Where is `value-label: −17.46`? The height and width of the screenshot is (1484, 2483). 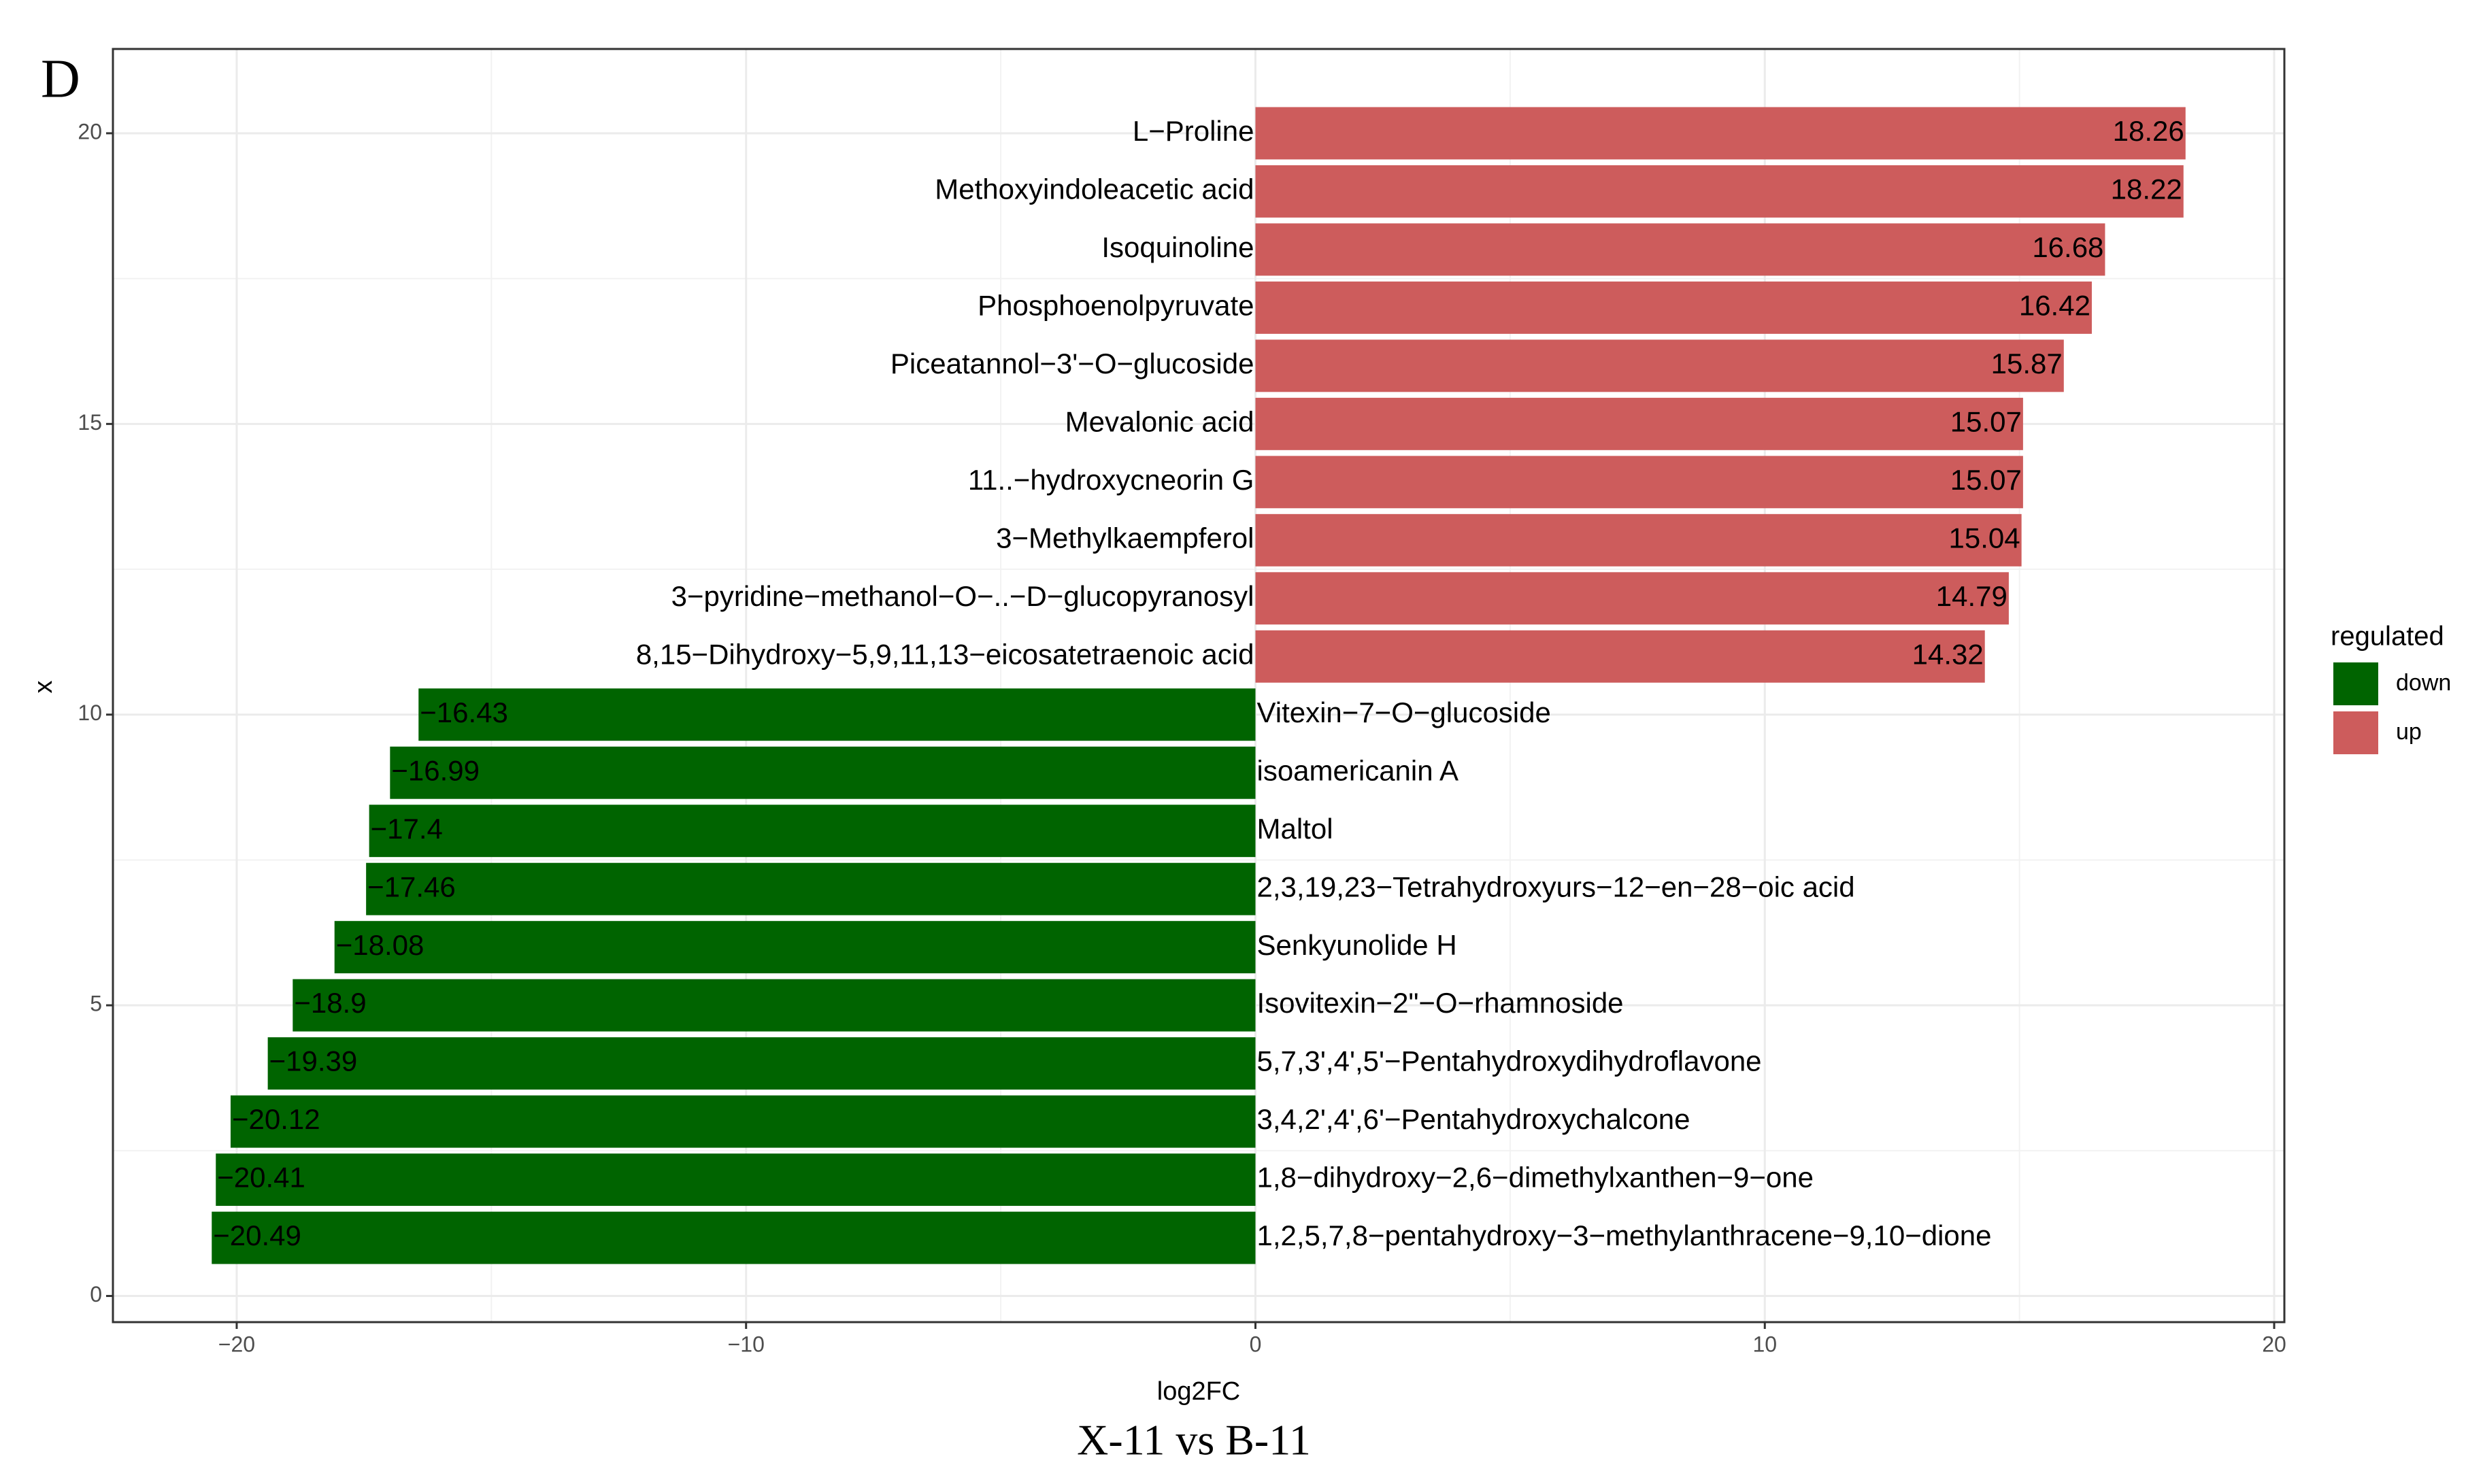
value-label: −17.46 is located at coordinates (411, 887).